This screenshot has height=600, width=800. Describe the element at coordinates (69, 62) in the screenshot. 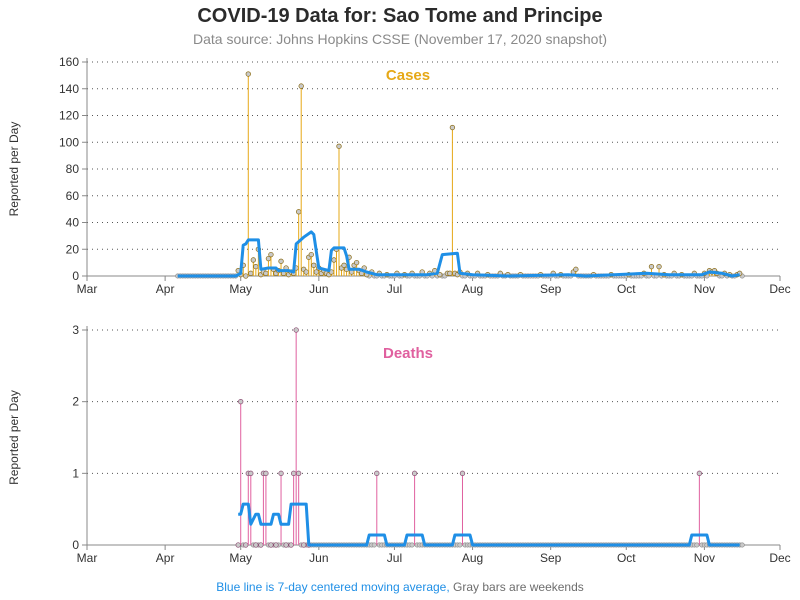

I see `cases-ytick-label: 160` at that location.